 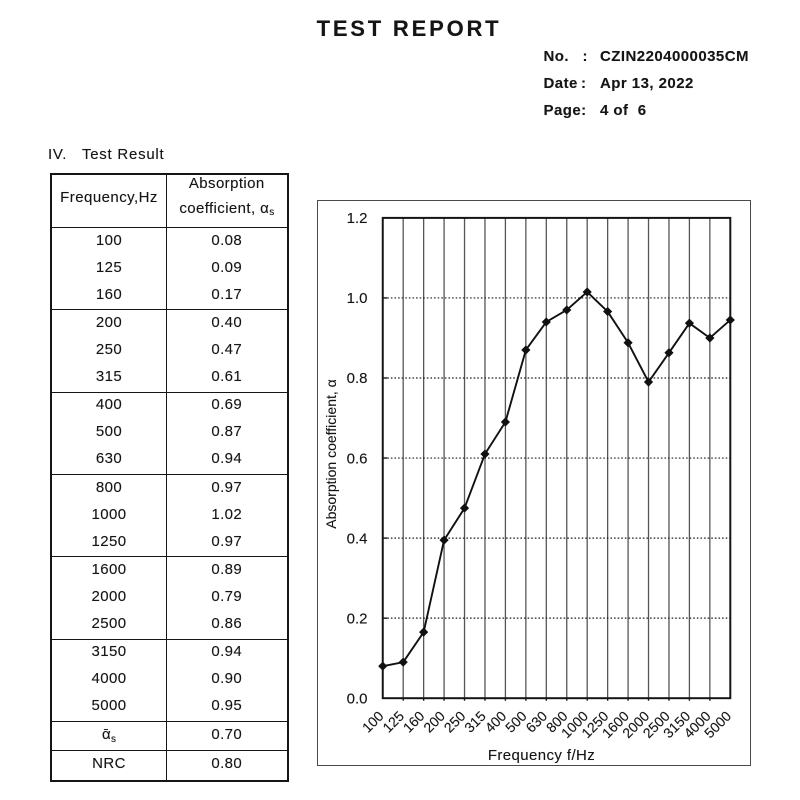 I want to click on svg-text: 0.6, so click(x=357, y=458).